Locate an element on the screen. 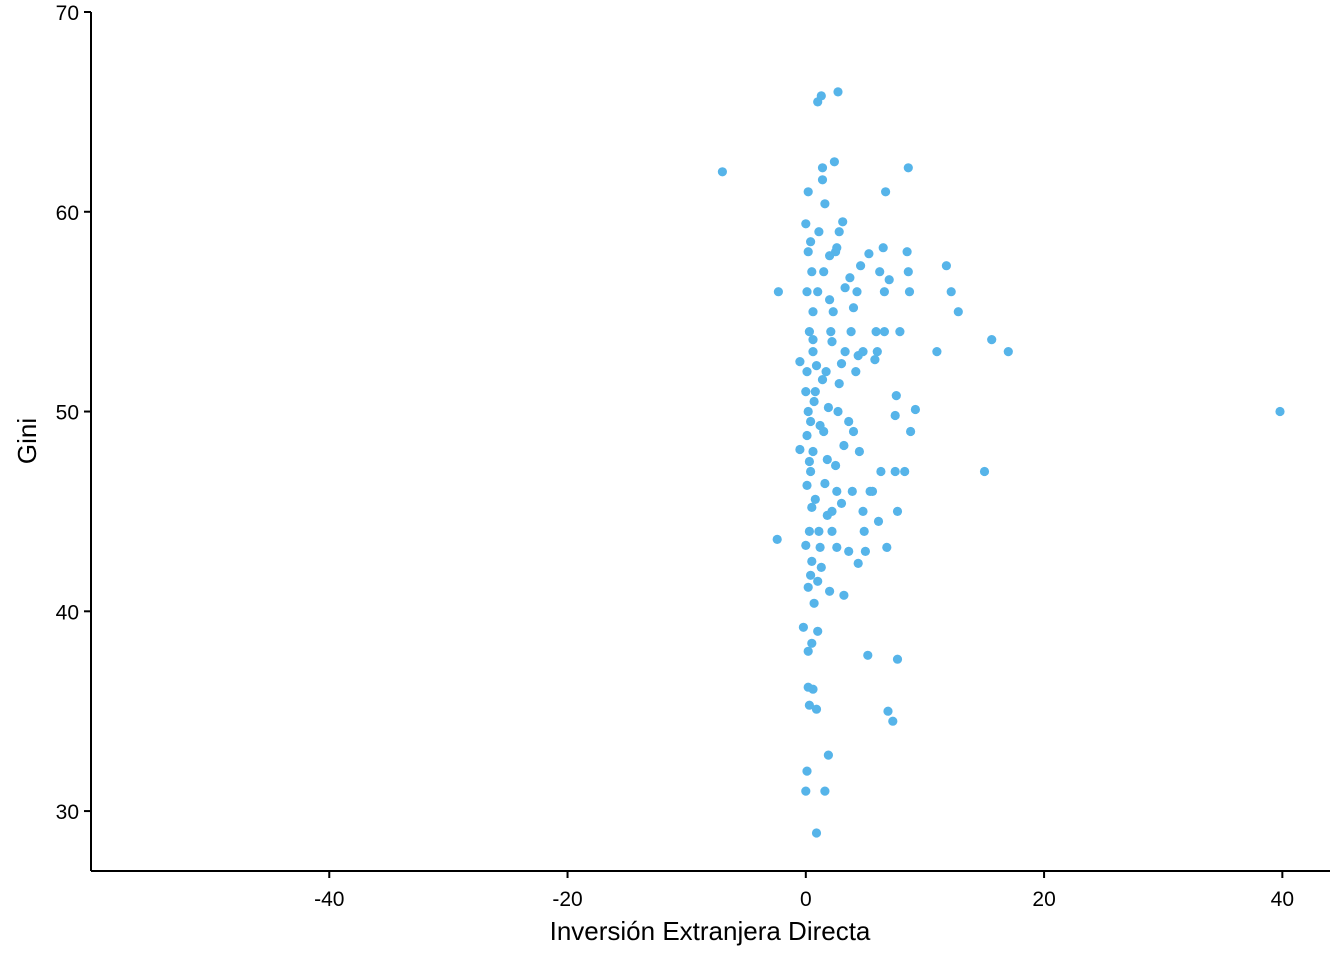  x-tick-label: 0 is located at coordinates (806, 899).